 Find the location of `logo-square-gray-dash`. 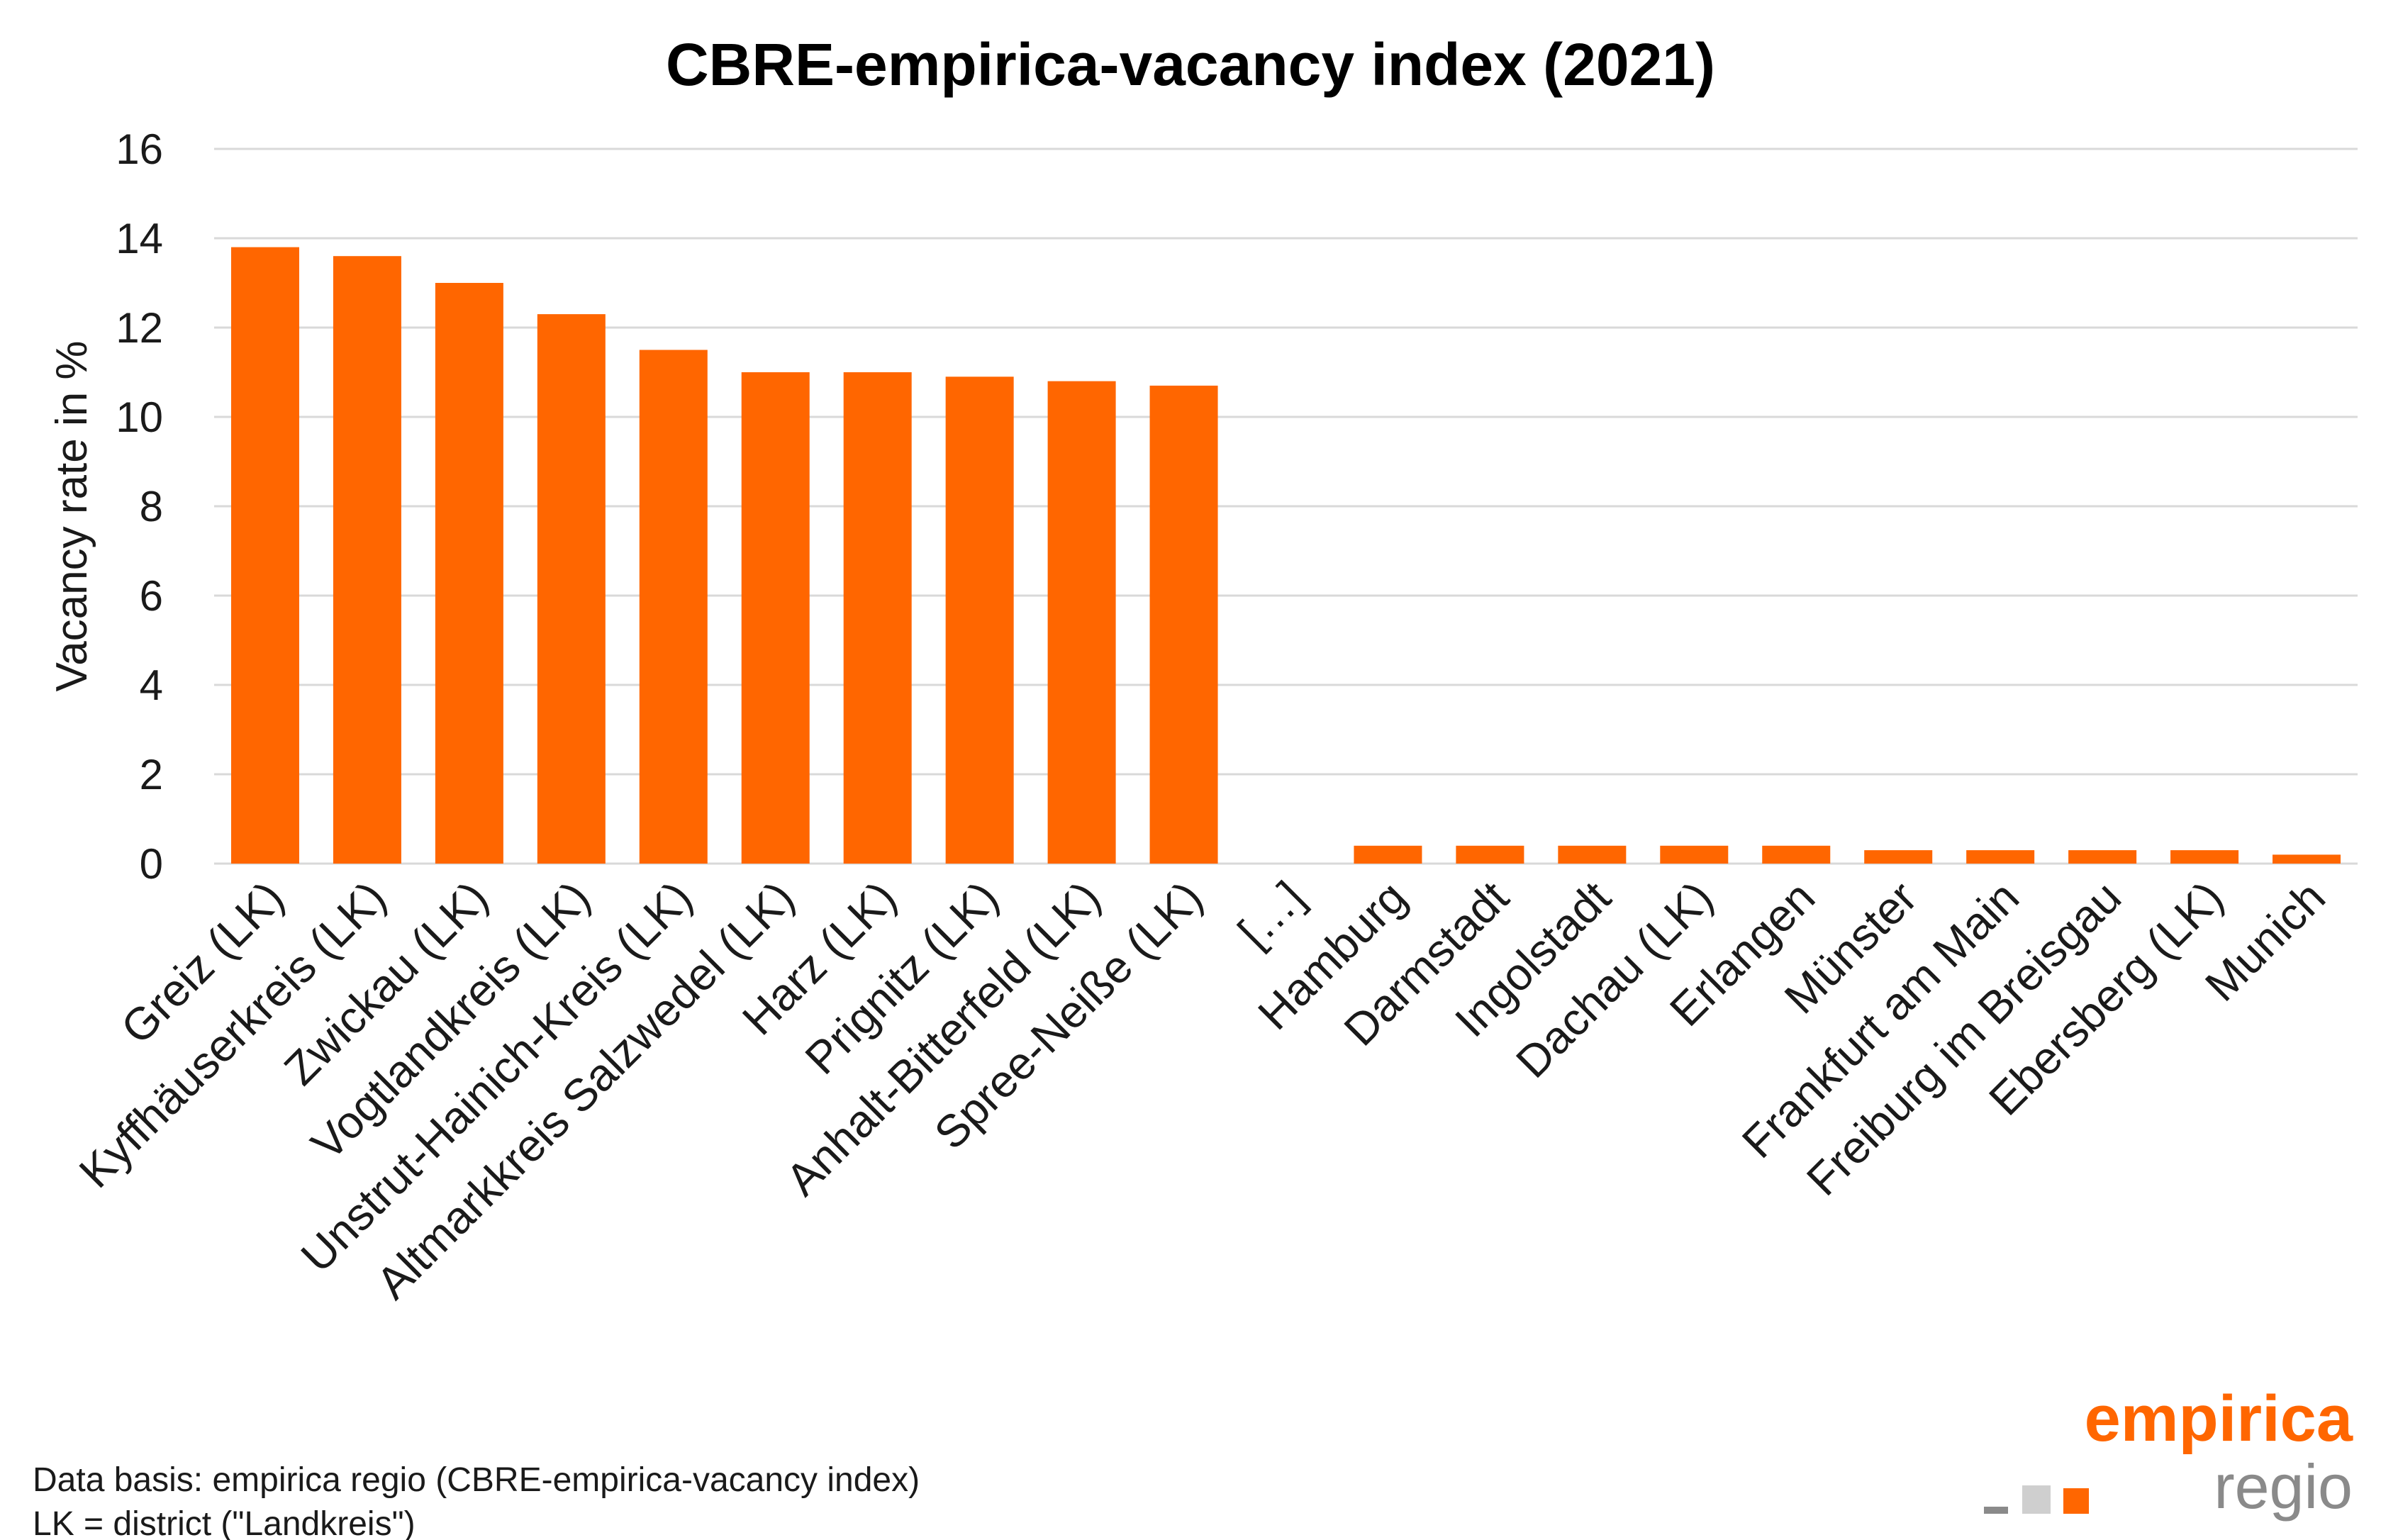

logo-square-gray-dash is located at coordinates (1996, 1510).